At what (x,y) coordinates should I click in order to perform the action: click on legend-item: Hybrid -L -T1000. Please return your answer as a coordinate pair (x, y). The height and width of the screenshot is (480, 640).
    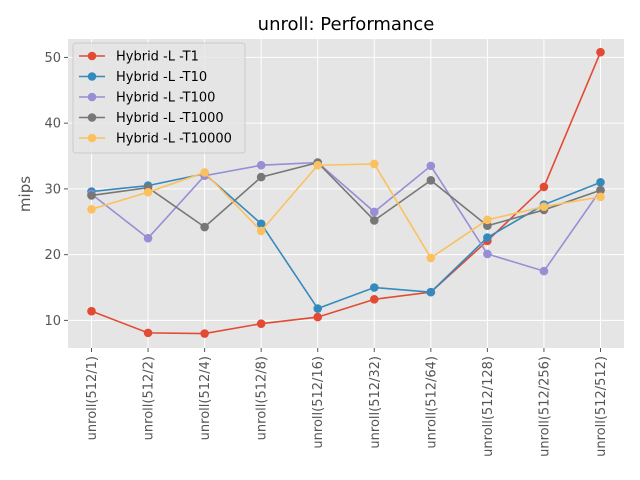
    Looking at the image, I should click on (151, 118).